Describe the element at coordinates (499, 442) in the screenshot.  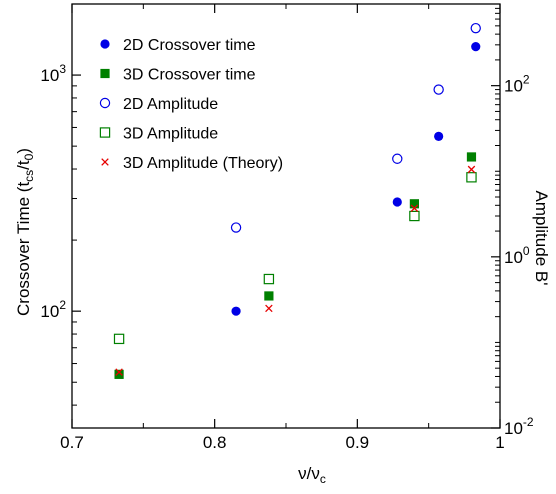
I see `x-tick-label: 1` at that location.